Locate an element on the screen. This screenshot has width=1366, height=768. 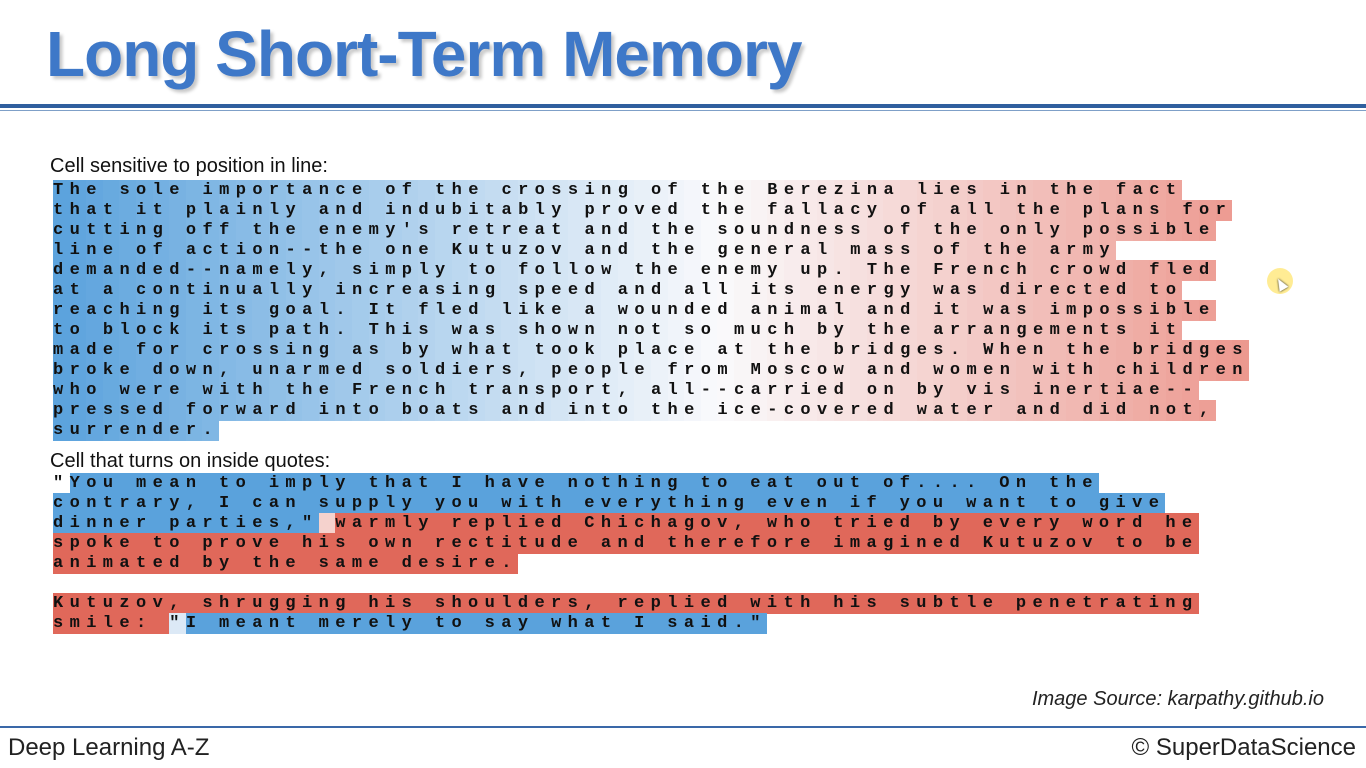
section-label-quotes: Cell that turns on inside quotes: is located at coordinates (190, 461).